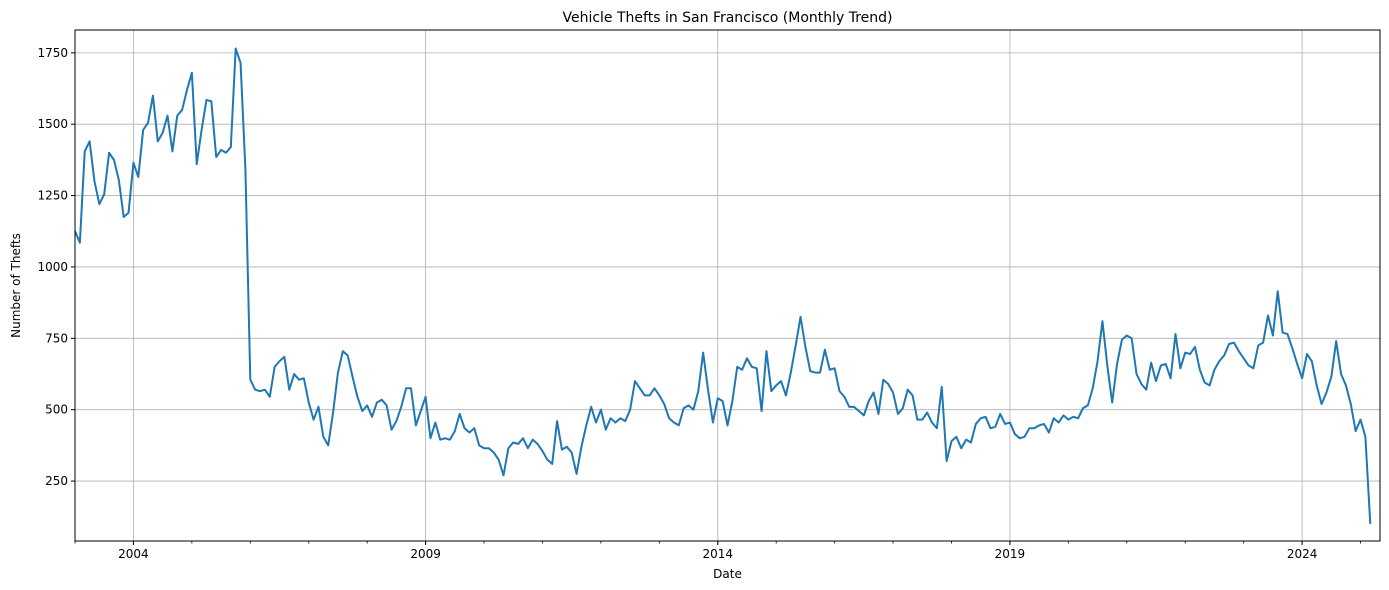 The height and width of the screenshot is (590, 1389). I want to click on y-tick-label: 1250, so click(52, 196).